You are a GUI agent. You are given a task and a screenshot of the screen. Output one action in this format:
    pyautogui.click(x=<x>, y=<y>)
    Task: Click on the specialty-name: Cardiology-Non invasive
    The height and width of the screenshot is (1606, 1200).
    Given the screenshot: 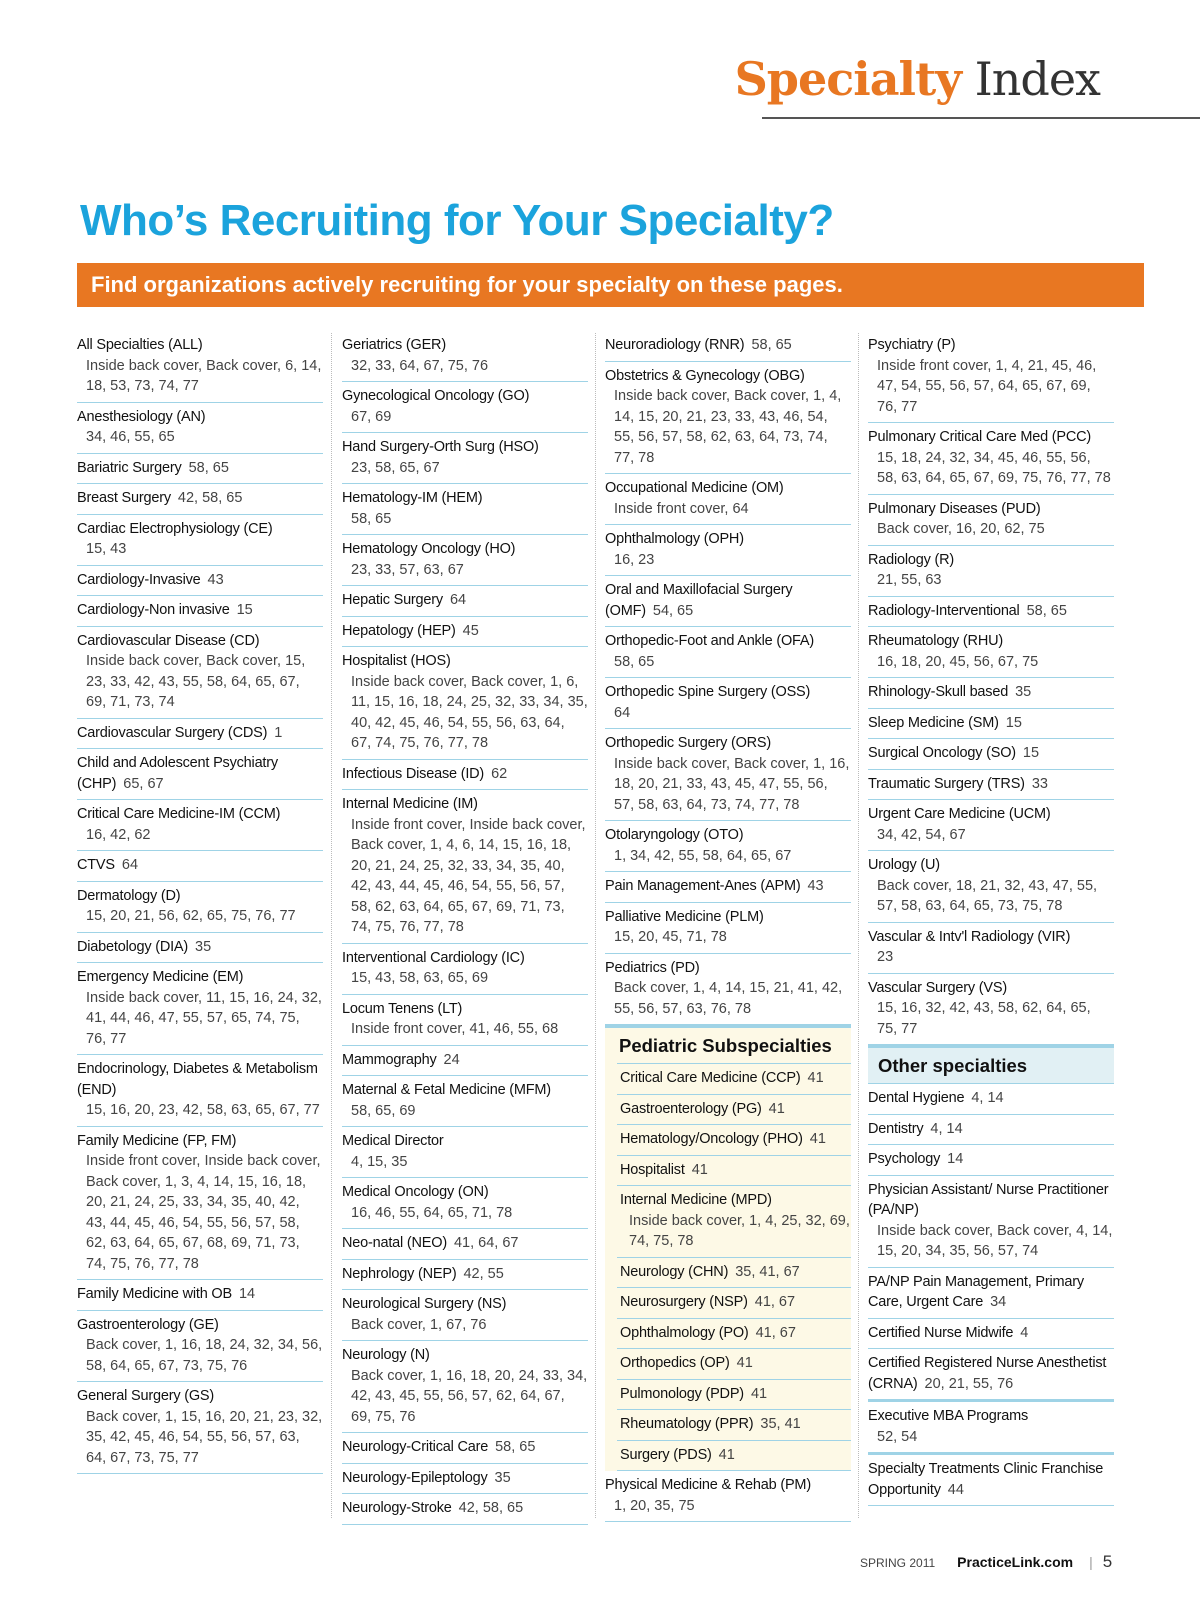 What is the action you would take?
    pyautogui.click(x=153, y=610)
    